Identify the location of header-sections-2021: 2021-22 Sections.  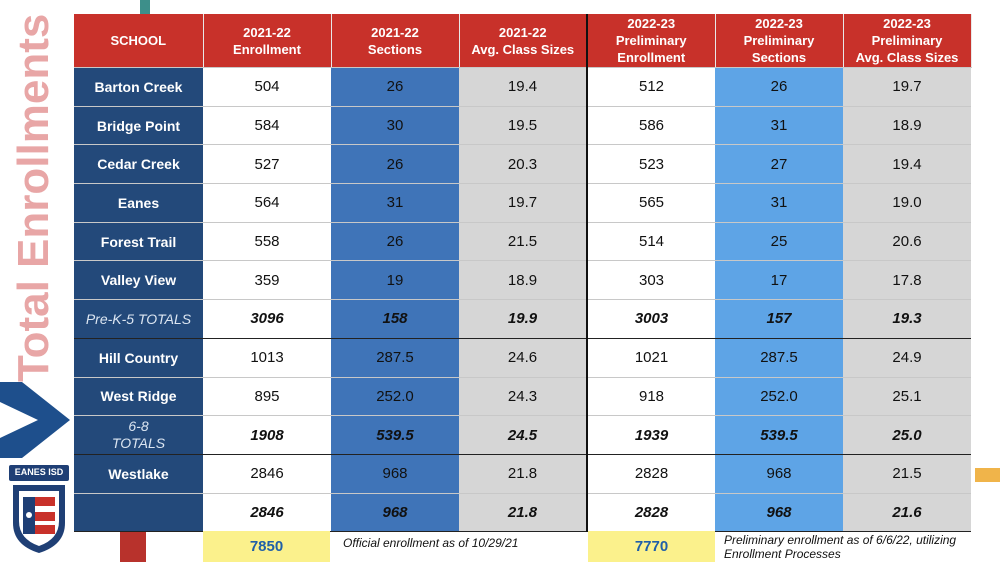
(395, 41).